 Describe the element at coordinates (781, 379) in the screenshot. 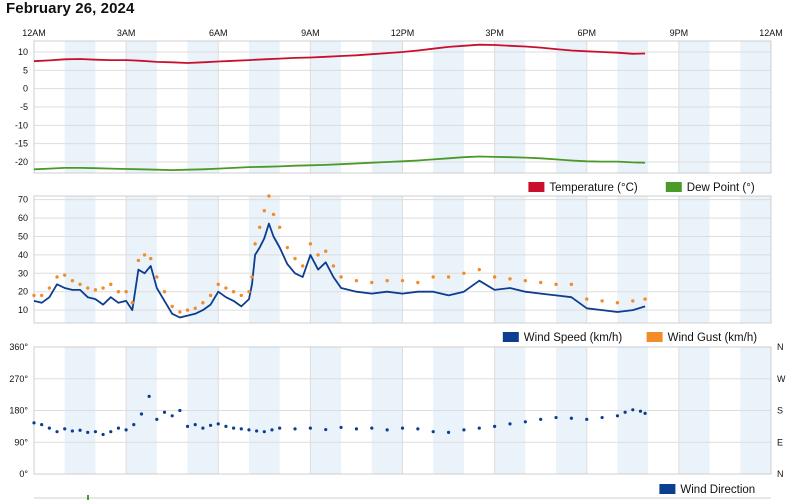

I see `compass-tick-label: W` at that location.